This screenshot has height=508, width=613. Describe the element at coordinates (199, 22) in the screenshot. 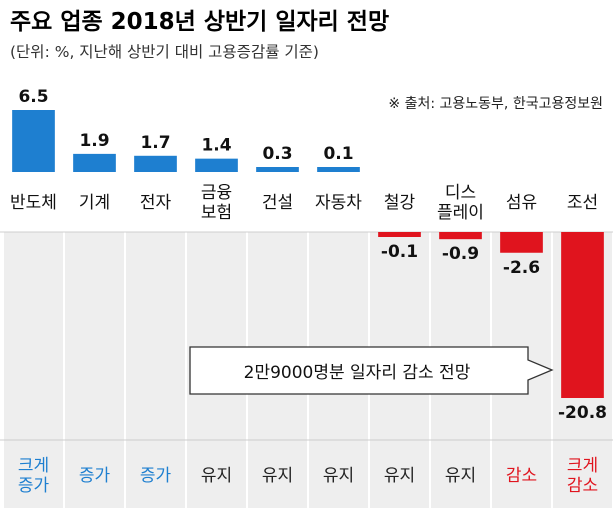

I see `chart-title: 주요 업종 2018년 상반기 일자리 전망` at that location.